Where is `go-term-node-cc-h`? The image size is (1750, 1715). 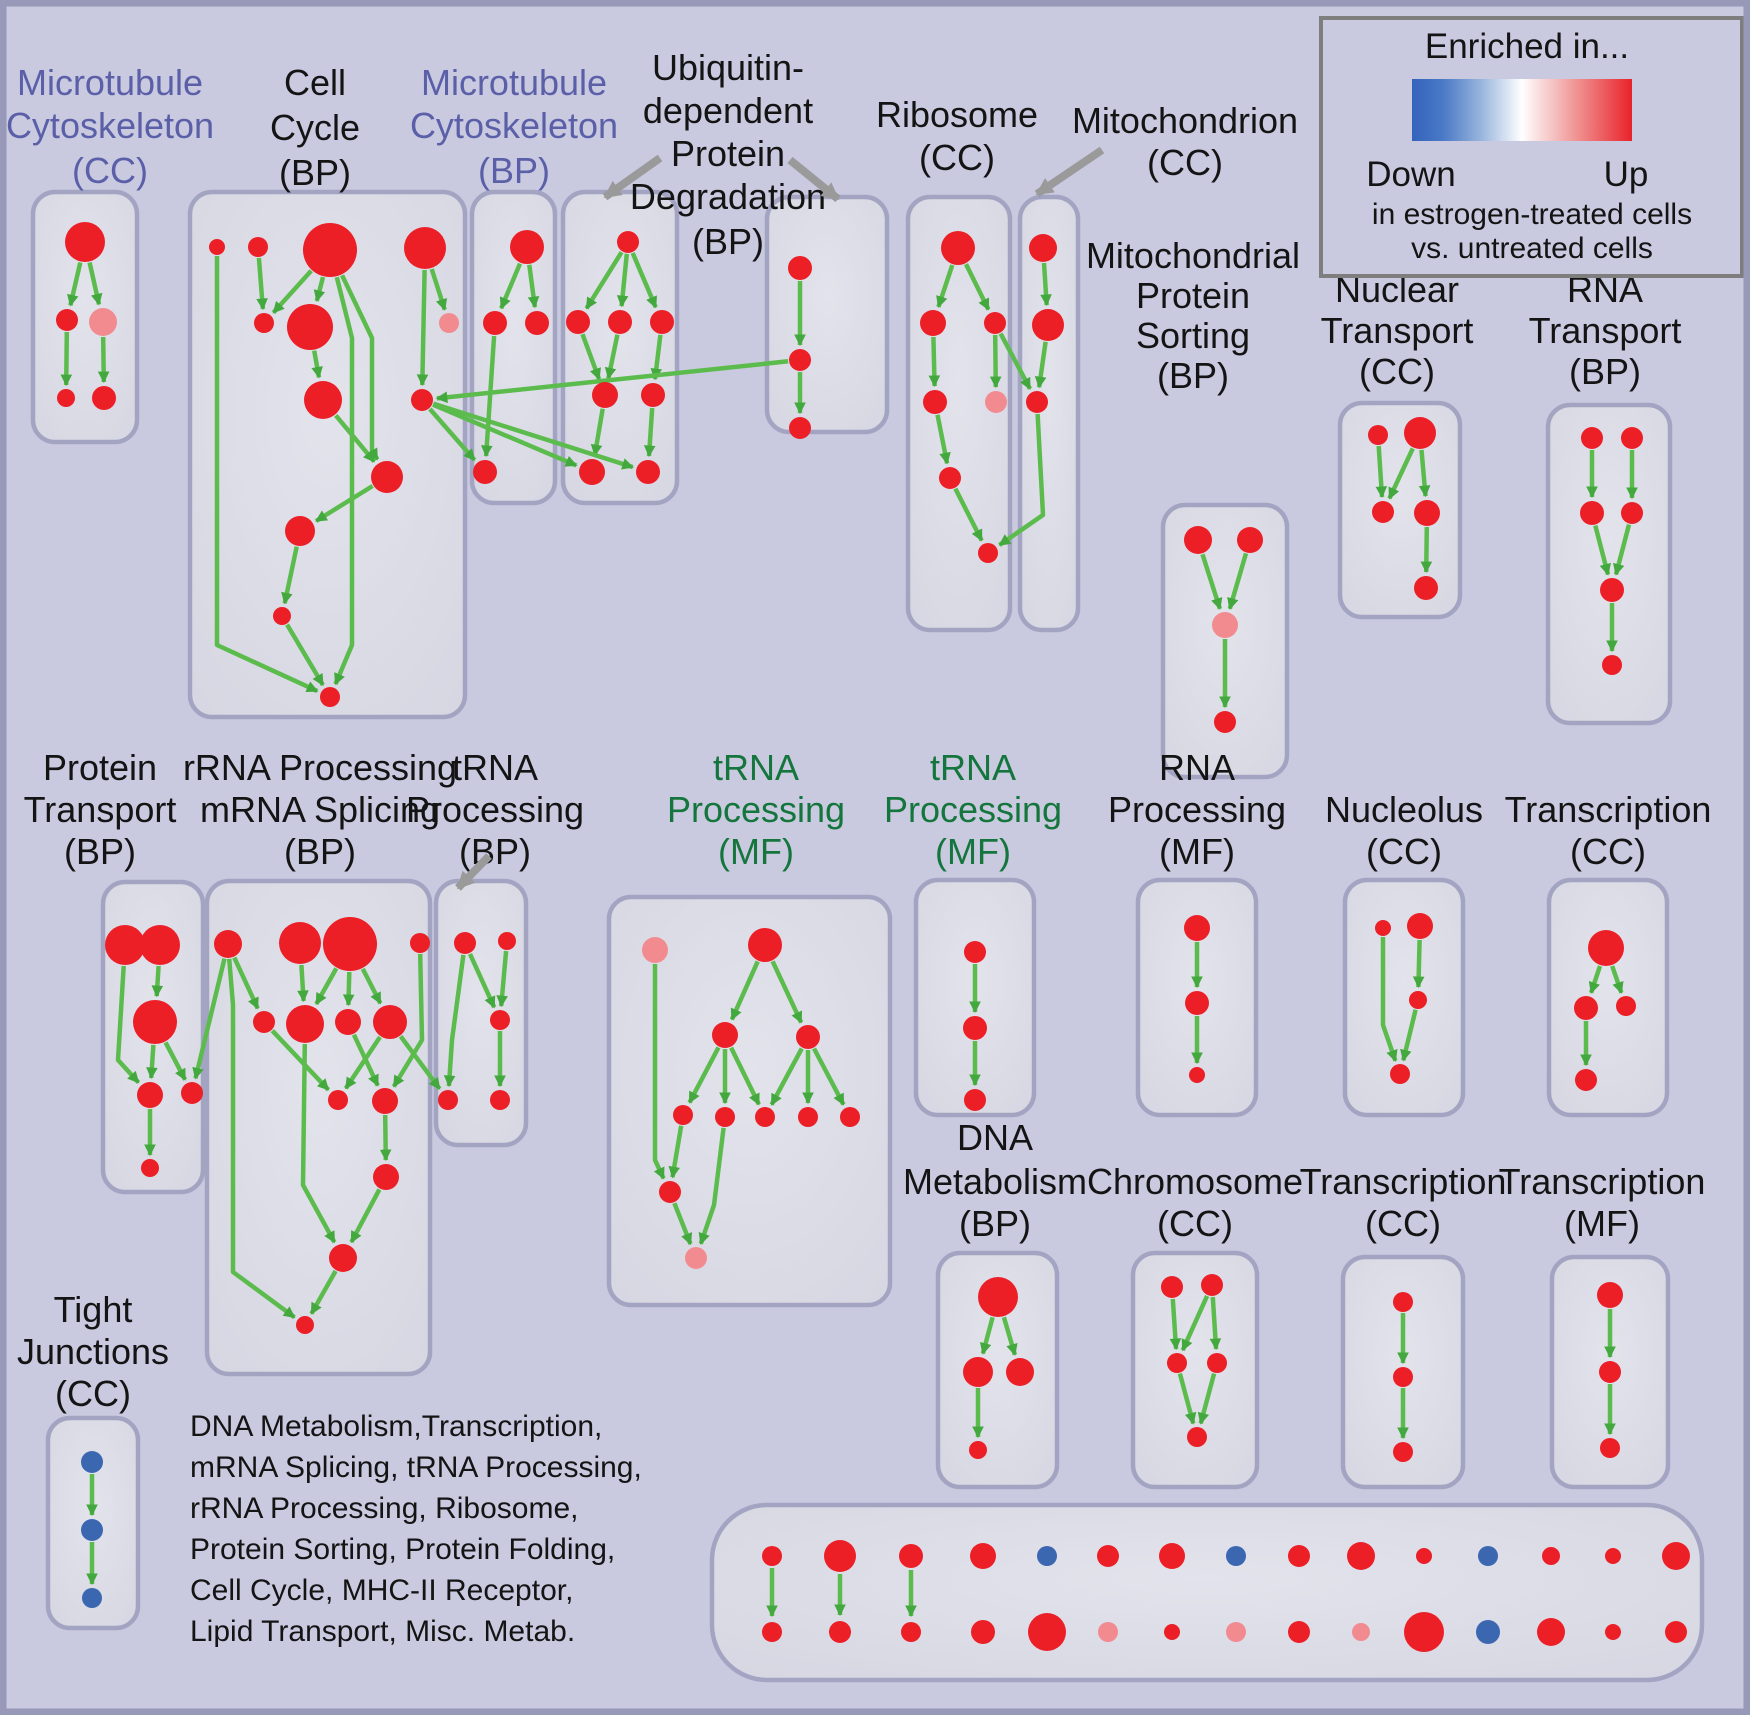 go-term-node-cc-h is located at coordinates (323, 400).